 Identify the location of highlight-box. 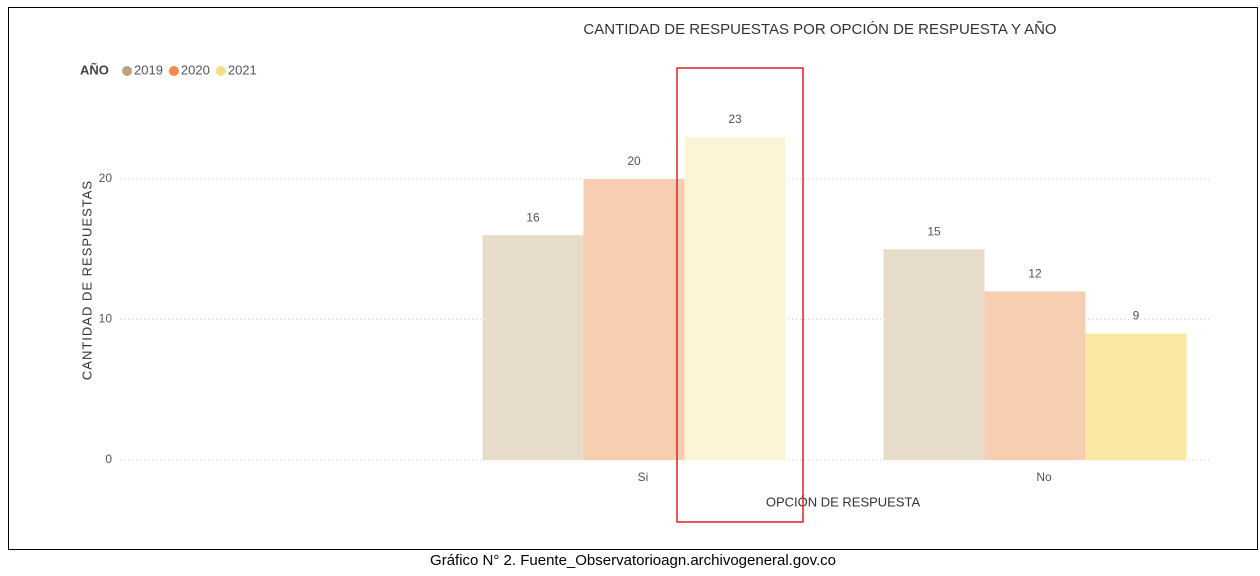
(740, 295).